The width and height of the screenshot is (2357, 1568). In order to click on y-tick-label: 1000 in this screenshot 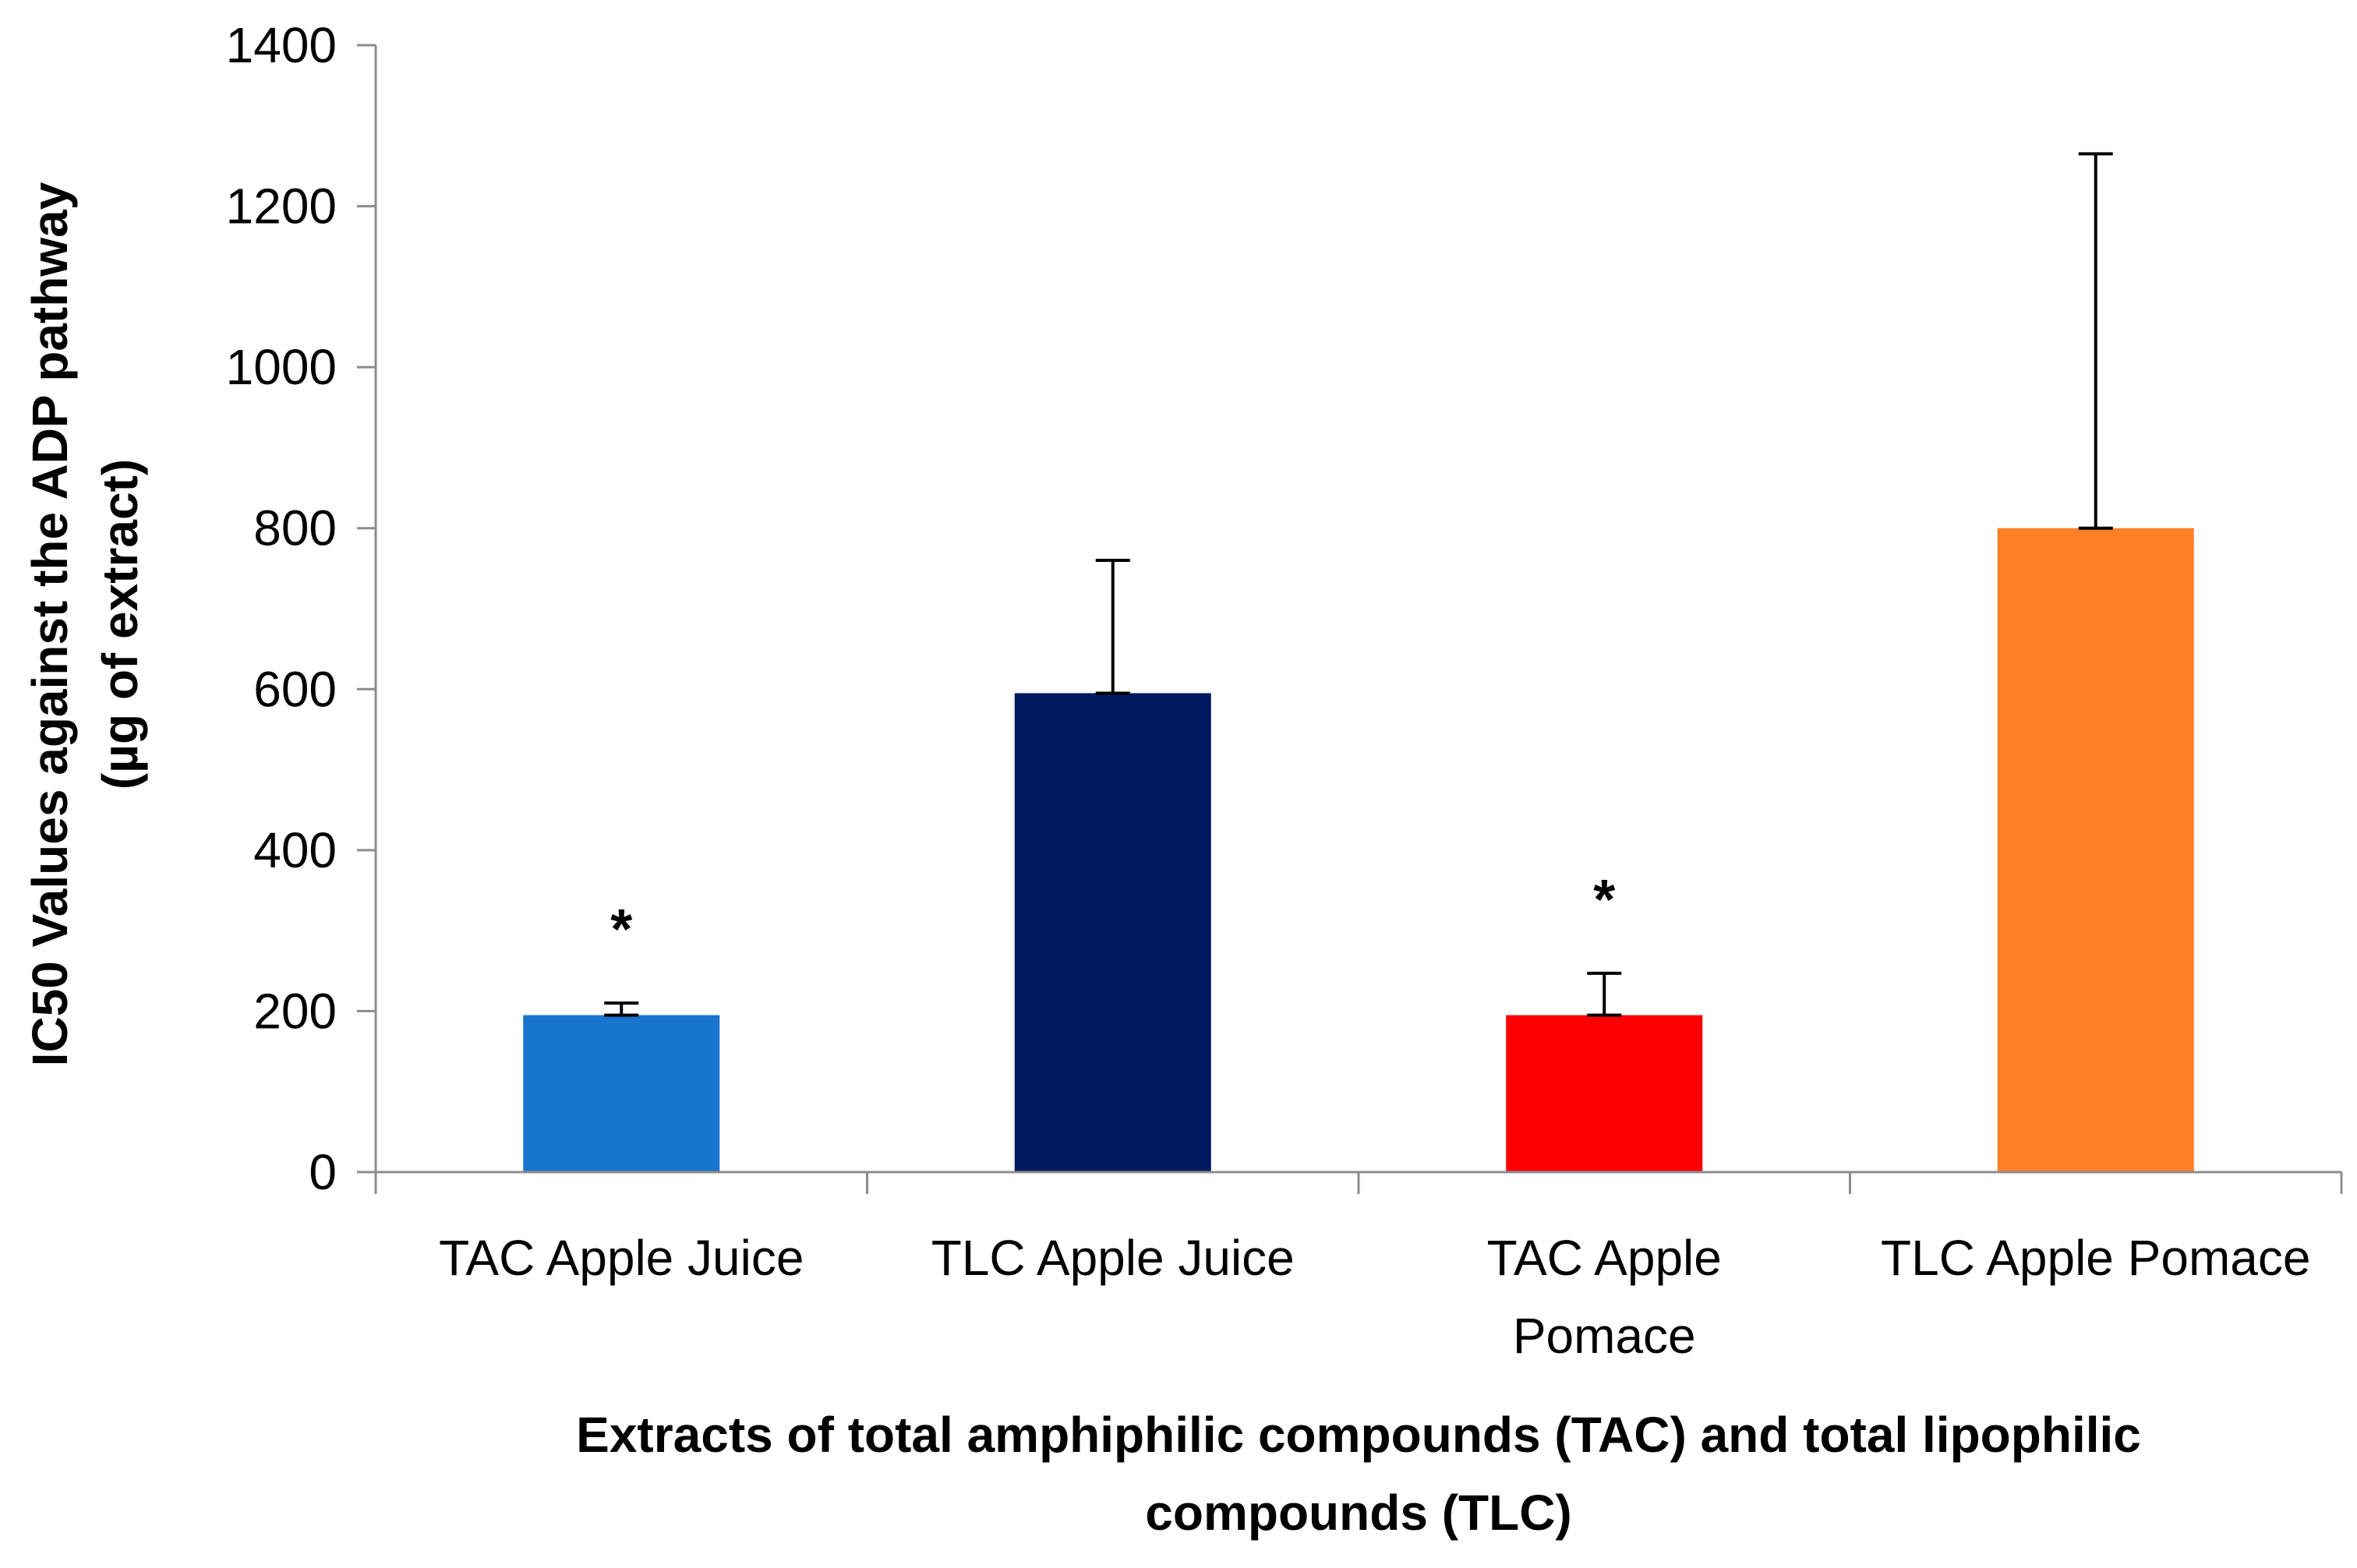, I will do `click(282, 367)`.